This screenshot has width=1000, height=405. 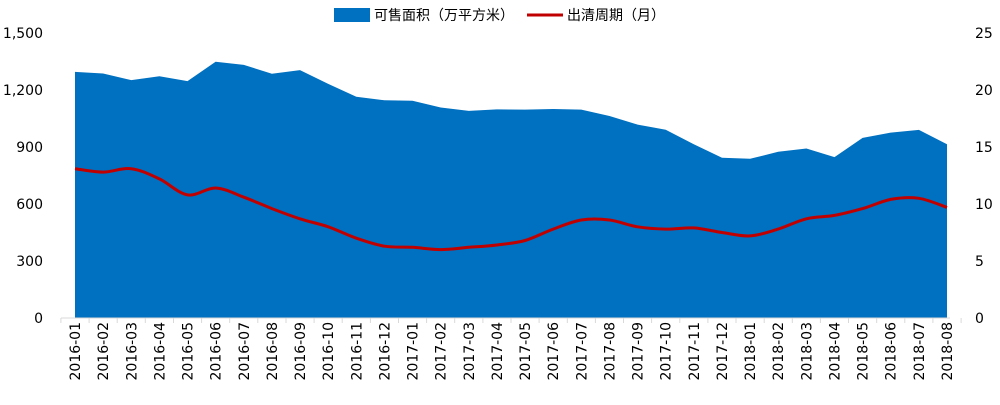 What do you see at coordinates (132, 351) in the screenshot?
I see `x-tick-label: 2016-03` at bounding box center [132, 351].